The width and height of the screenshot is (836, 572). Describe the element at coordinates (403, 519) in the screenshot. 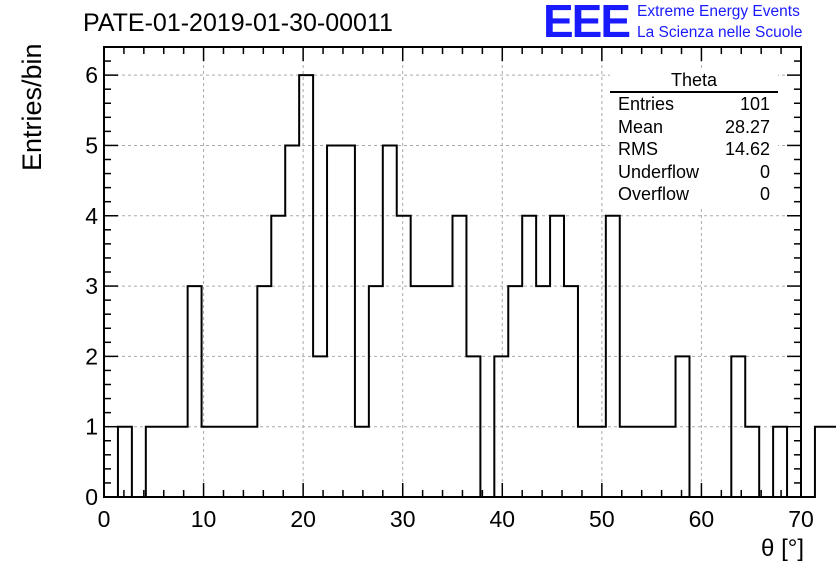

I see `x-tick-label: 30` at that location.